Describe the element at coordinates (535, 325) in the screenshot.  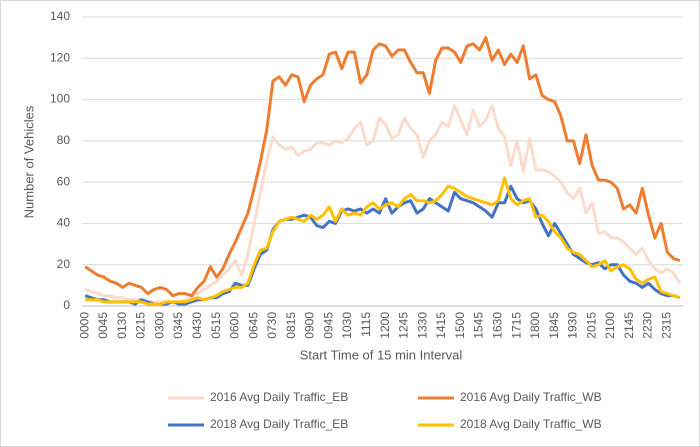
I see `x-tick-label: 1800` at that location.